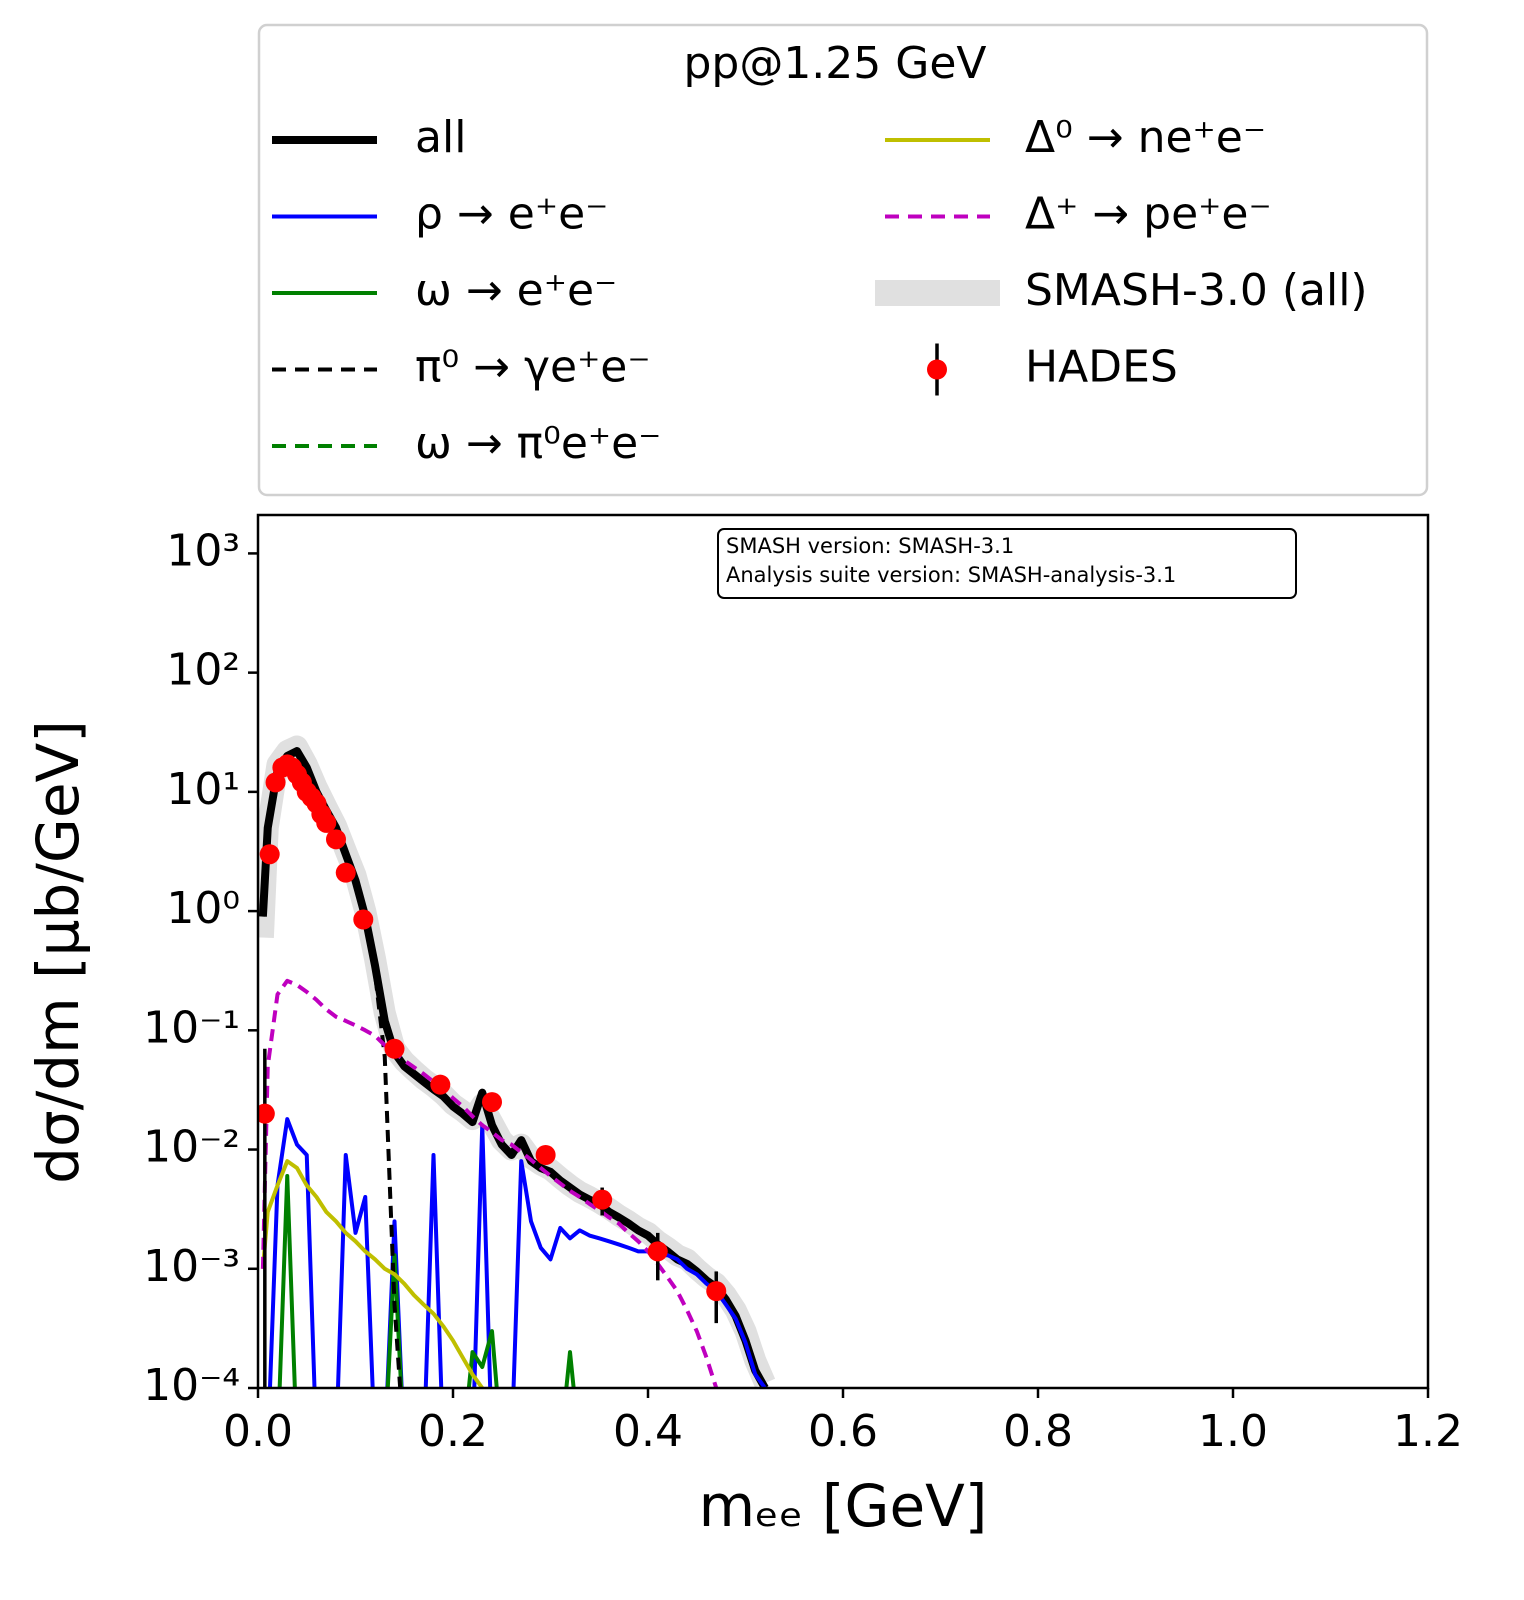 The image size is (1524, 1600). I want to click on plot-area, so click(517, 1061).